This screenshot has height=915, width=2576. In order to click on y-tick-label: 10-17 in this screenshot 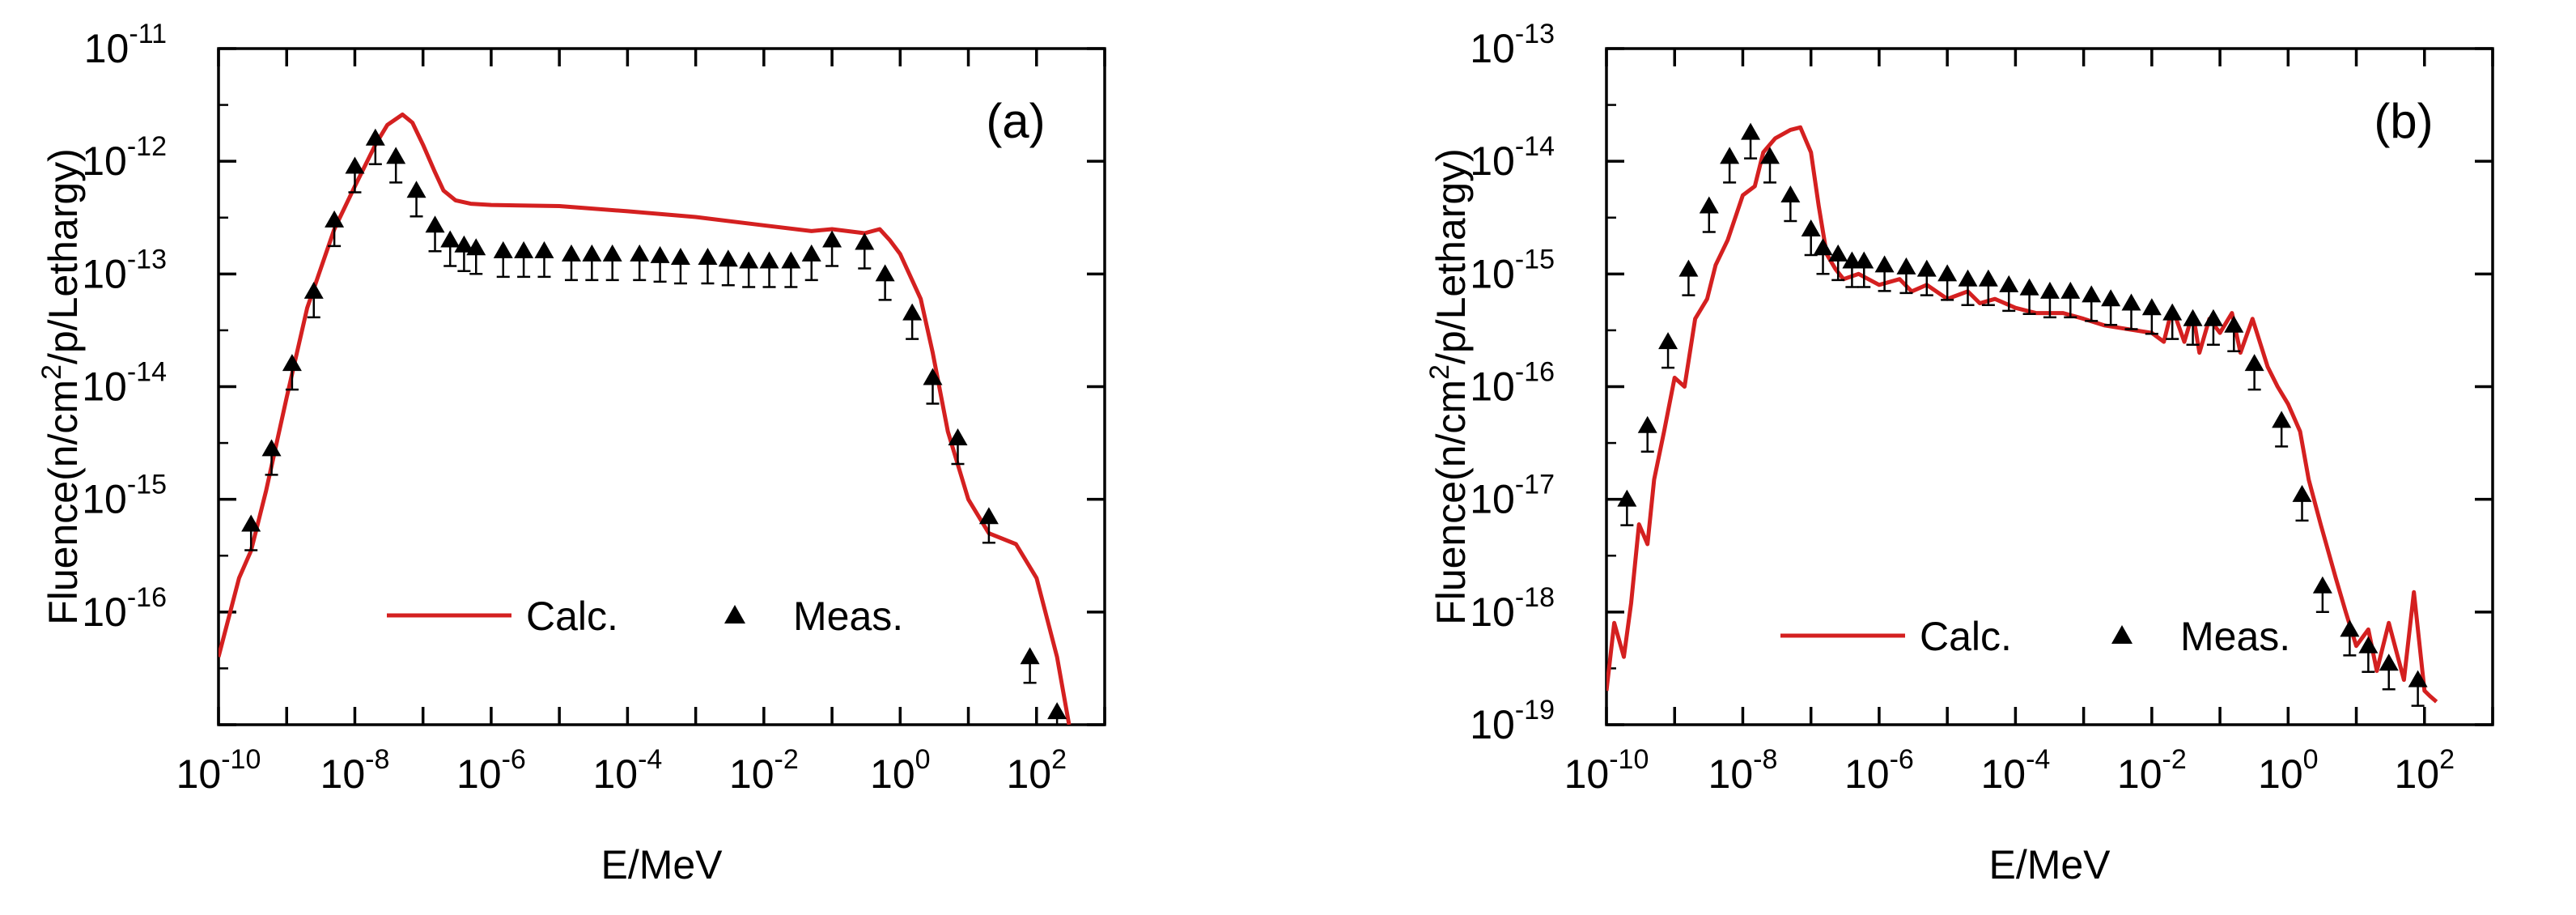, I will do `click(1512, 496)`.